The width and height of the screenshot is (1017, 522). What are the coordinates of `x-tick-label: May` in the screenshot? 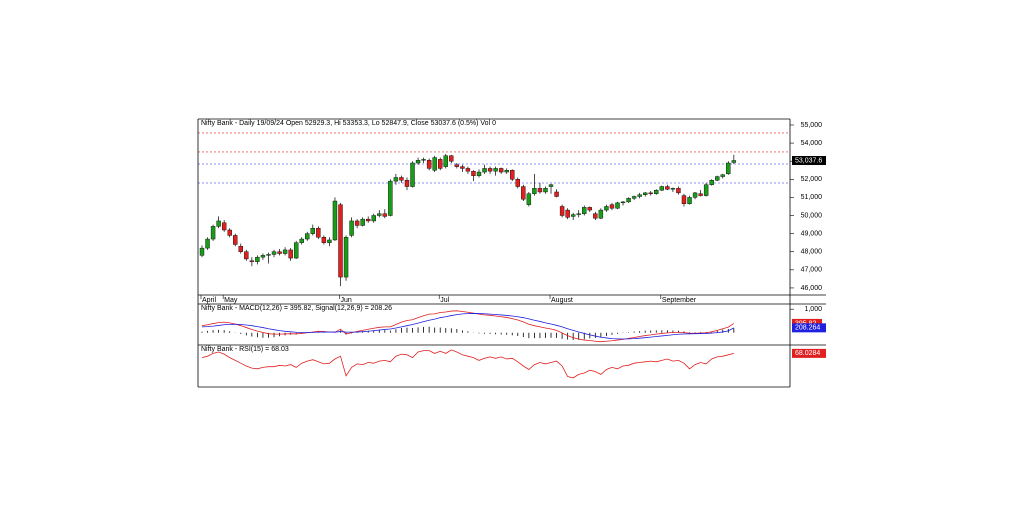 It's located at (231, 300).